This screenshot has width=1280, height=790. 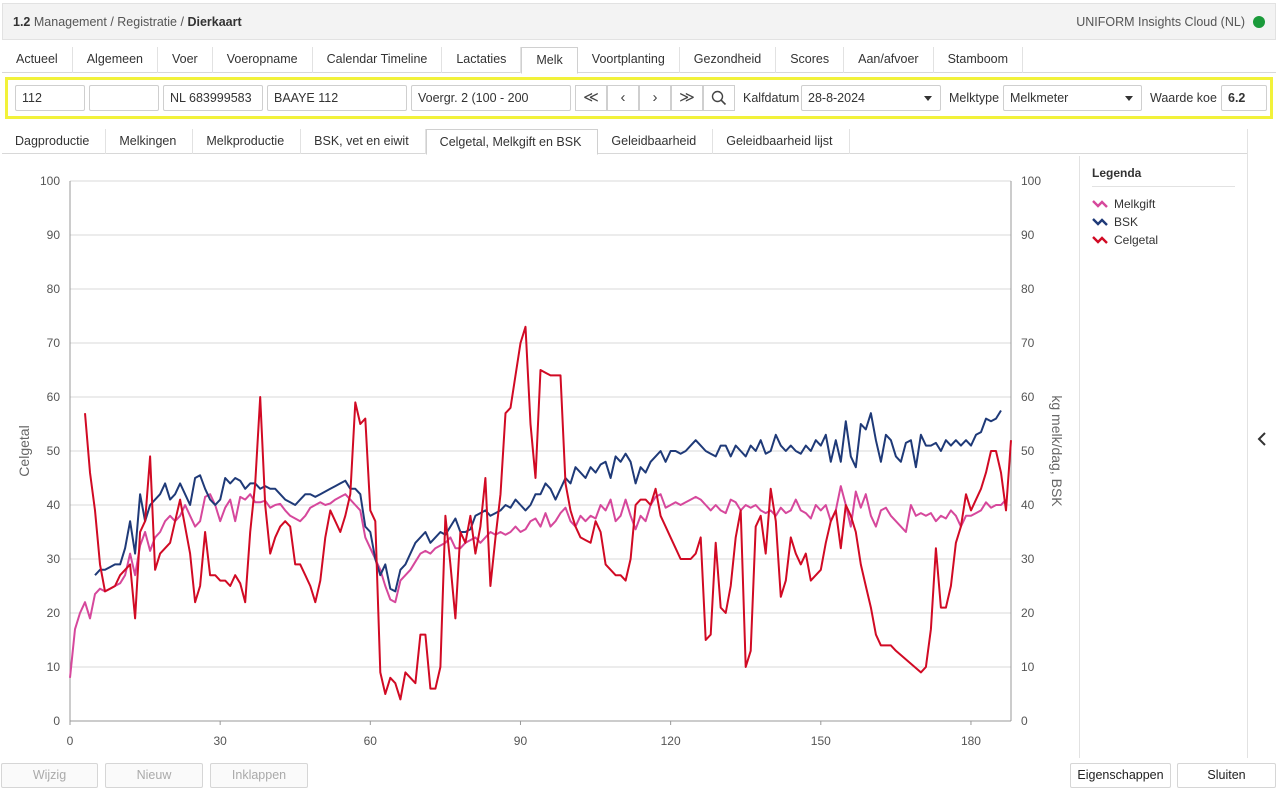 What do you see at coordinates (24, 450) in the screenshot?
I see `y-axis-title-left: Celgetal` at bounding box center [24, 450].